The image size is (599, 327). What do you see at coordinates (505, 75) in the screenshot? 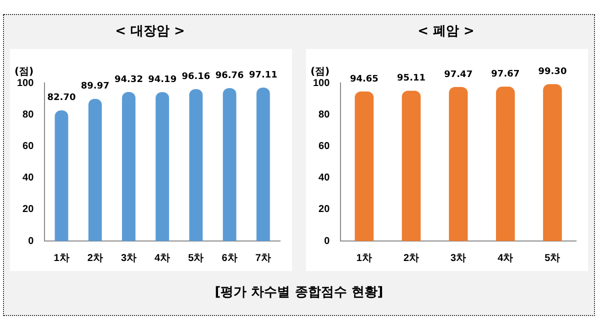
I see `data-label: 97.67` at bounding box center [505, 75].